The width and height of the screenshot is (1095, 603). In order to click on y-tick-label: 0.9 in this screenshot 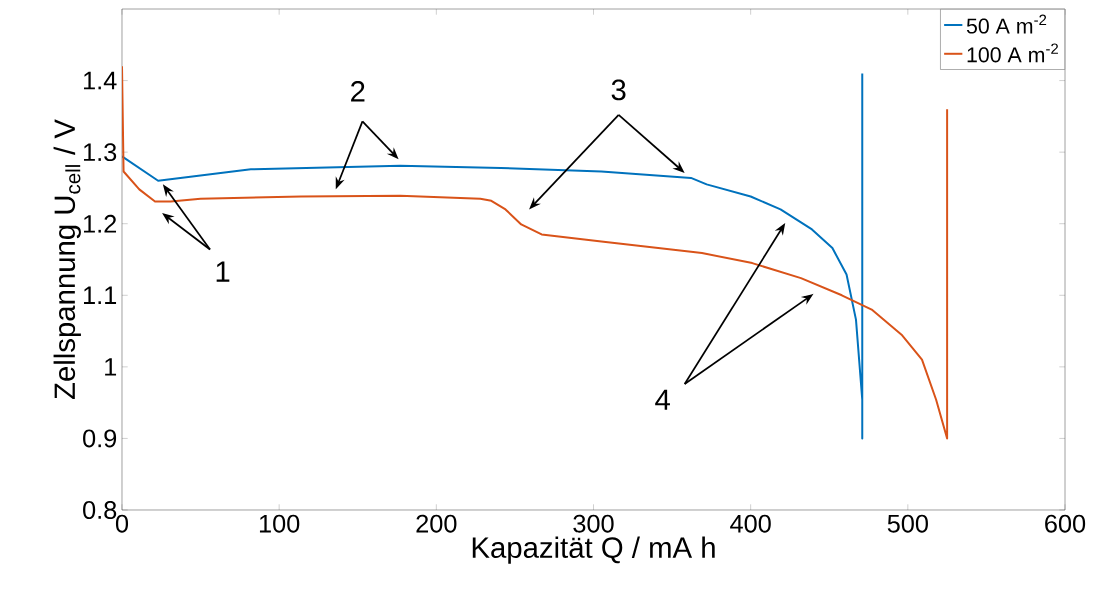, I will do `click(100, 438)`.